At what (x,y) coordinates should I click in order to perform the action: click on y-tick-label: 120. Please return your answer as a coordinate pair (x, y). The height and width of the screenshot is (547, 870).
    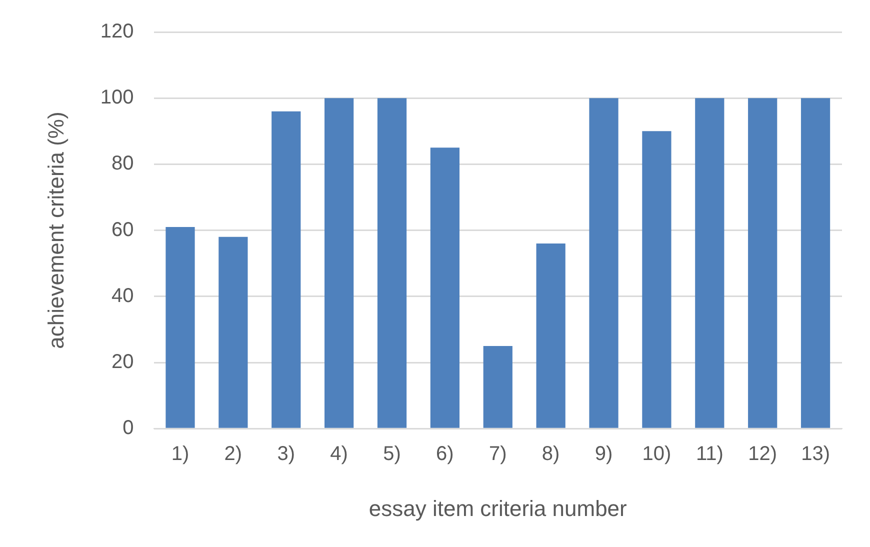
    Looking at the image, I should click on (117, 31).